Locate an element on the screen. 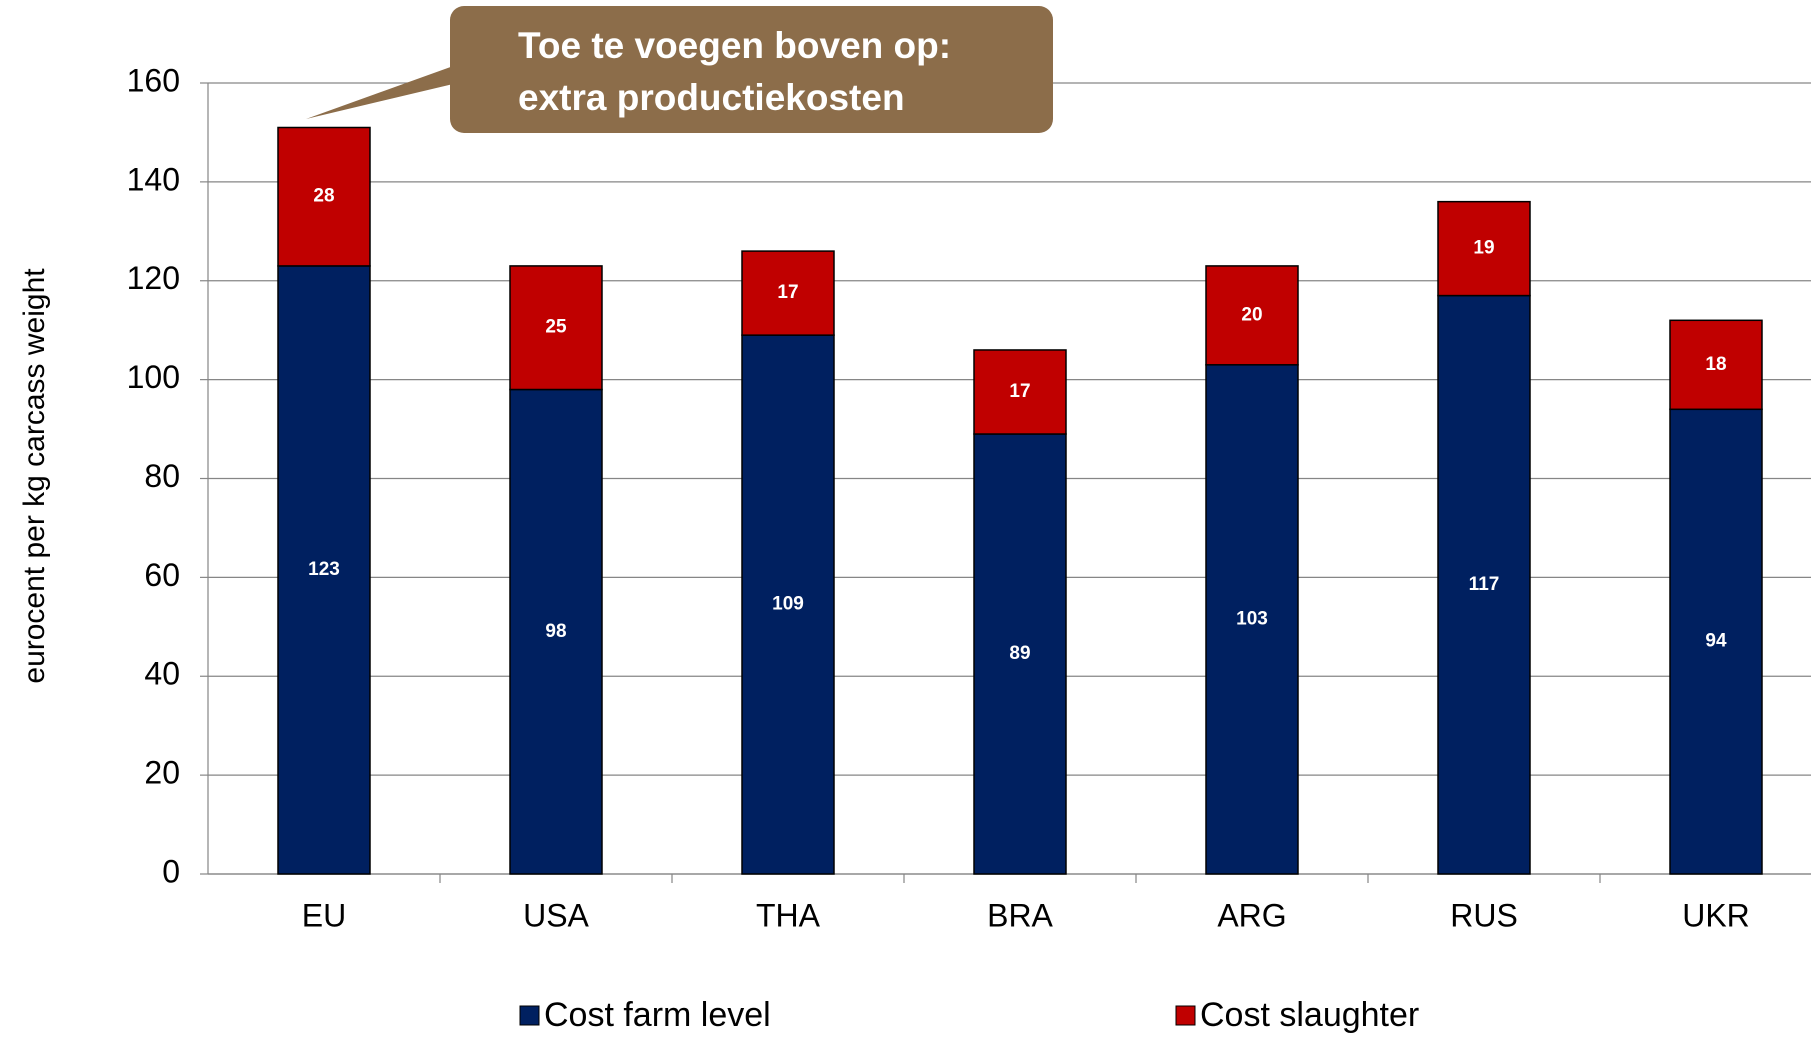  data-label: 117 is located at coordinates (1484, 584).